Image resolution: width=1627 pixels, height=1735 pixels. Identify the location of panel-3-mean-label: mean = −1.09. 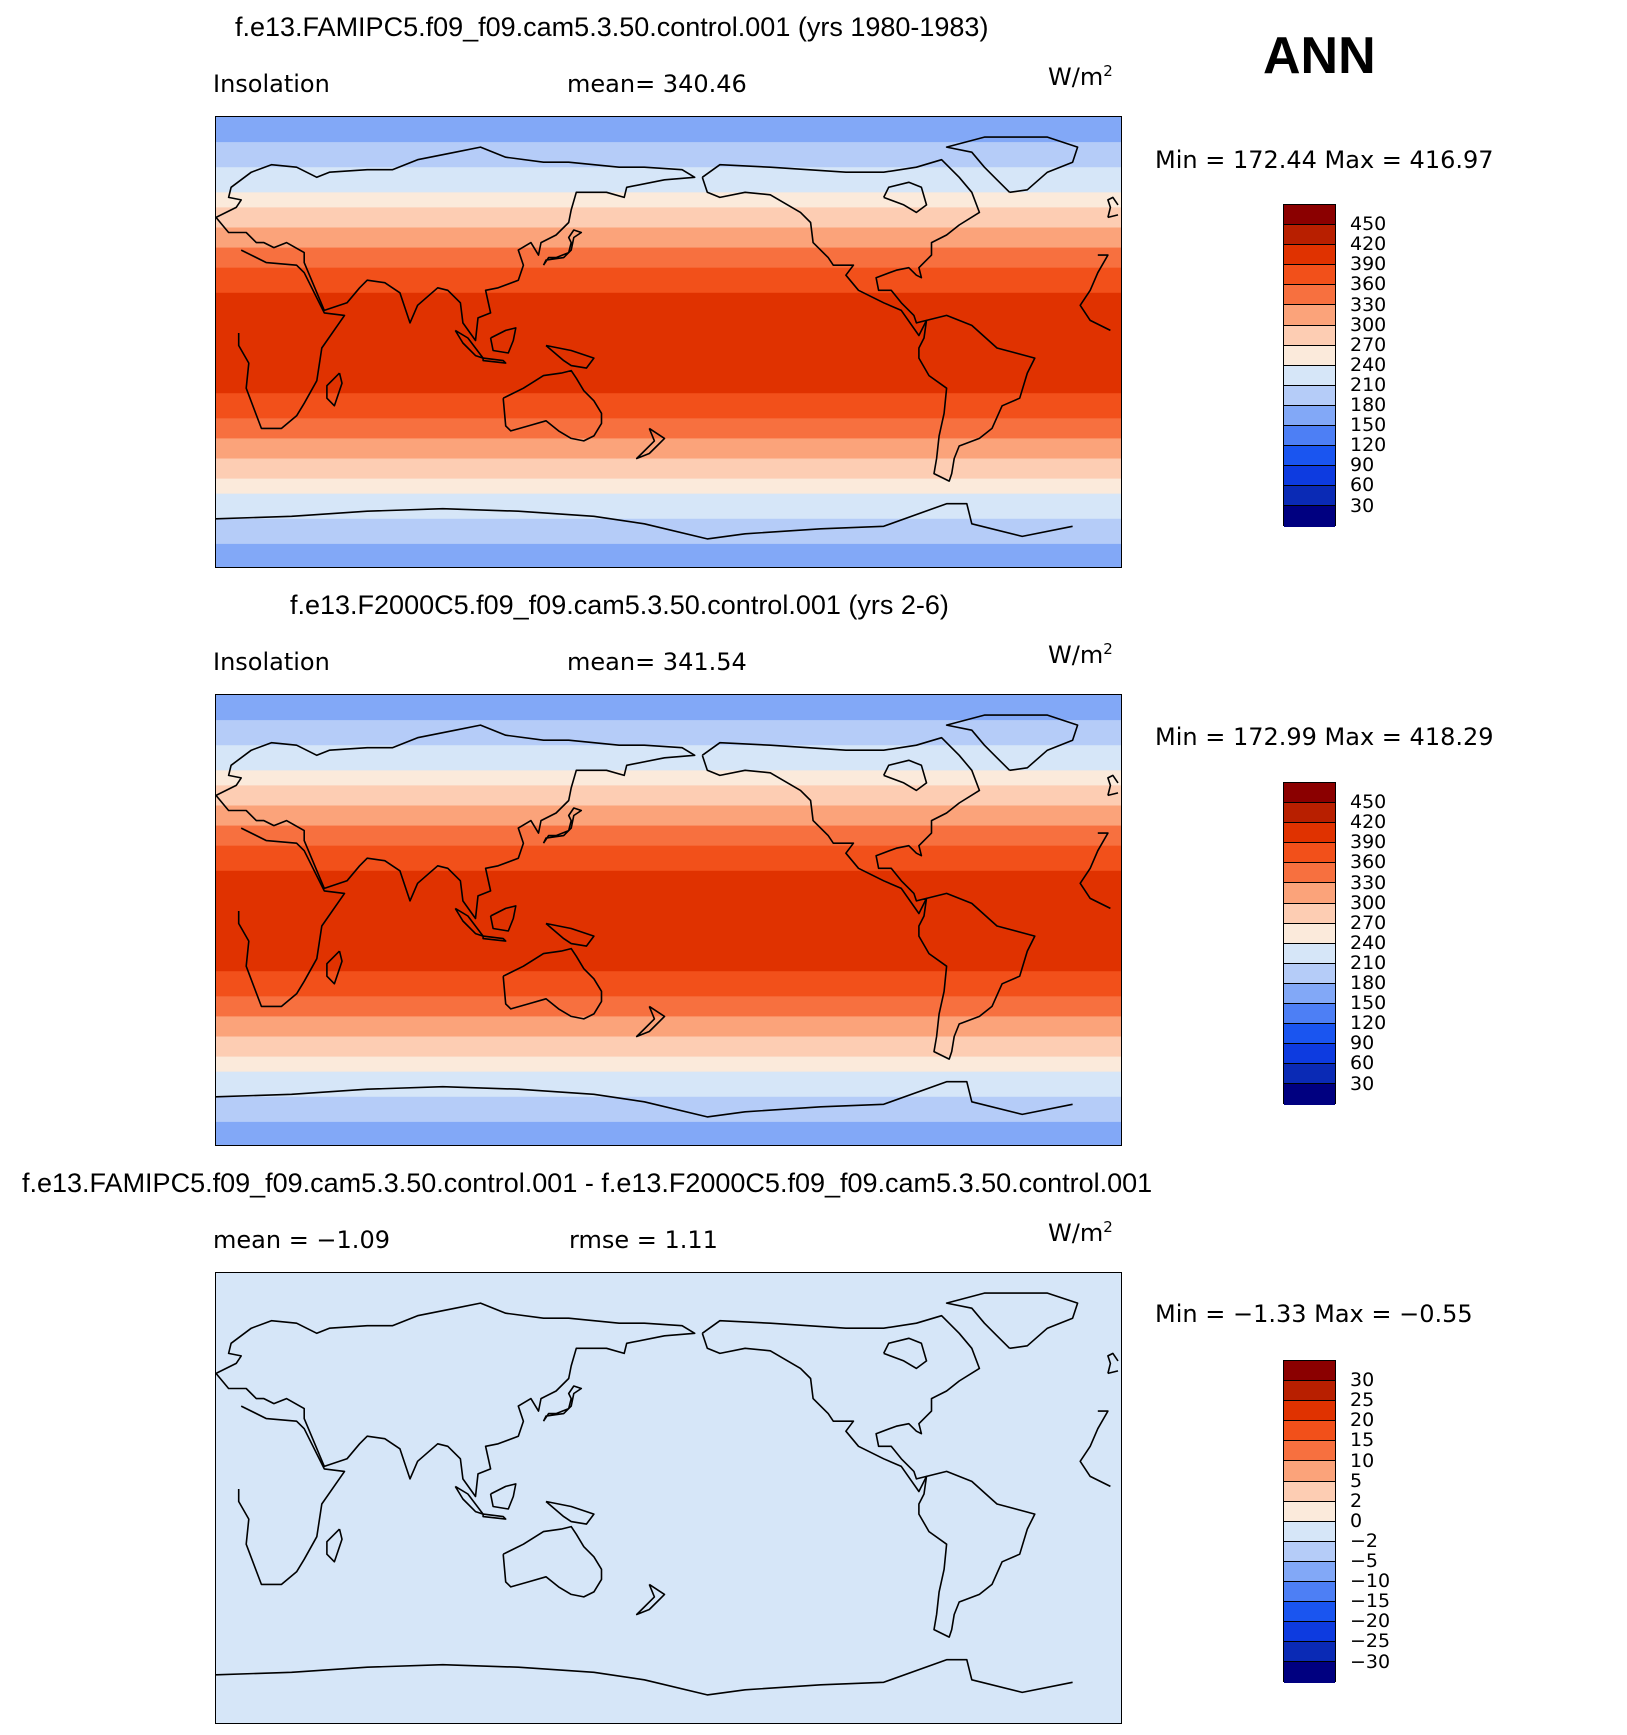
(301, 1240).